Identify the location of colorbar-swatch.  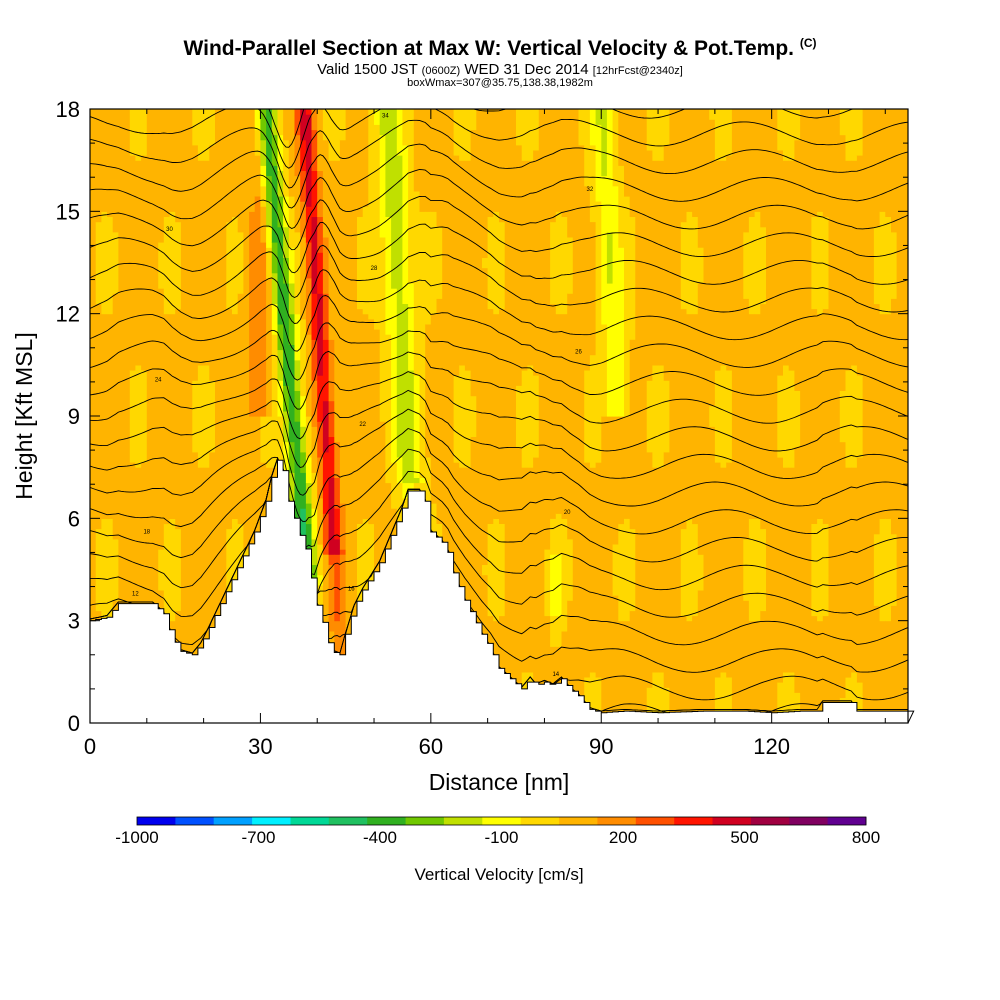
(271, 821).